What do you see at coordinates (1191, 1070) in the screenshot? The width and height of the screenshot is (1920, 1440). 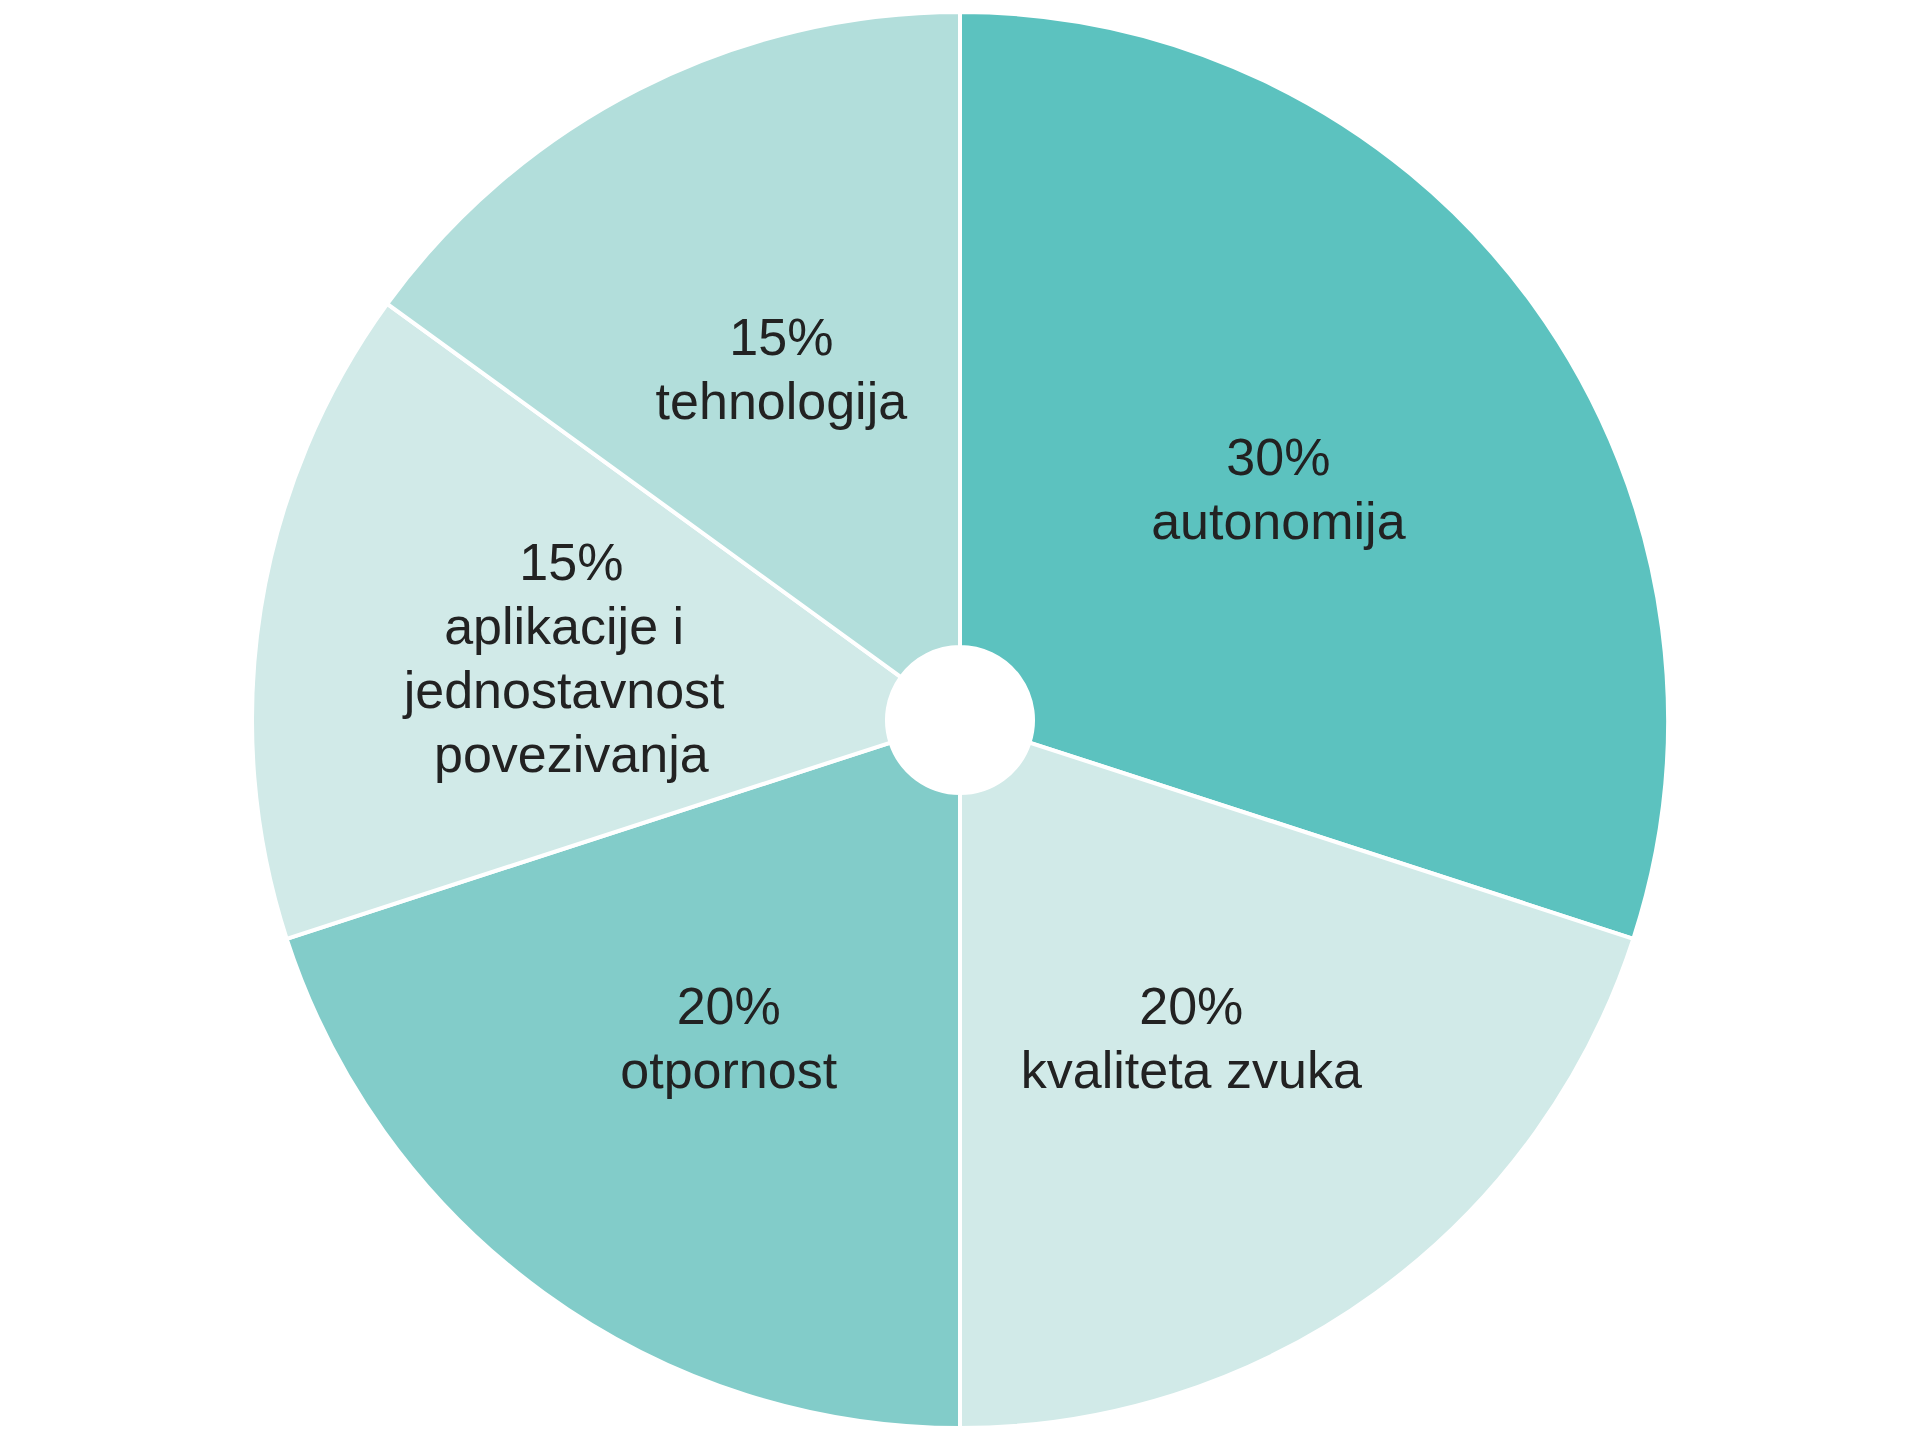 I see `slice-label: kvaliteta zvuka` at bounding box center [1191, 1070].